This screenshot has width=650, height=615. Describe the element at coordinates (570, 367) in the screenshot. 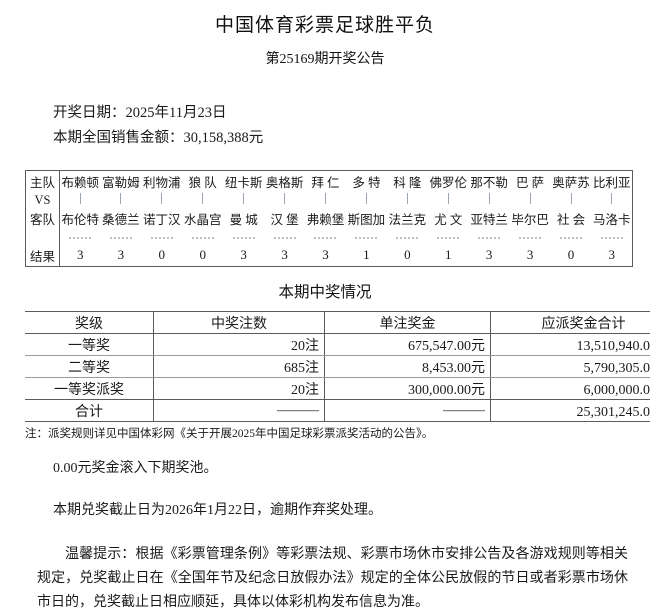

I see `total-prize-cell: 5,790,305.00元` at that location.